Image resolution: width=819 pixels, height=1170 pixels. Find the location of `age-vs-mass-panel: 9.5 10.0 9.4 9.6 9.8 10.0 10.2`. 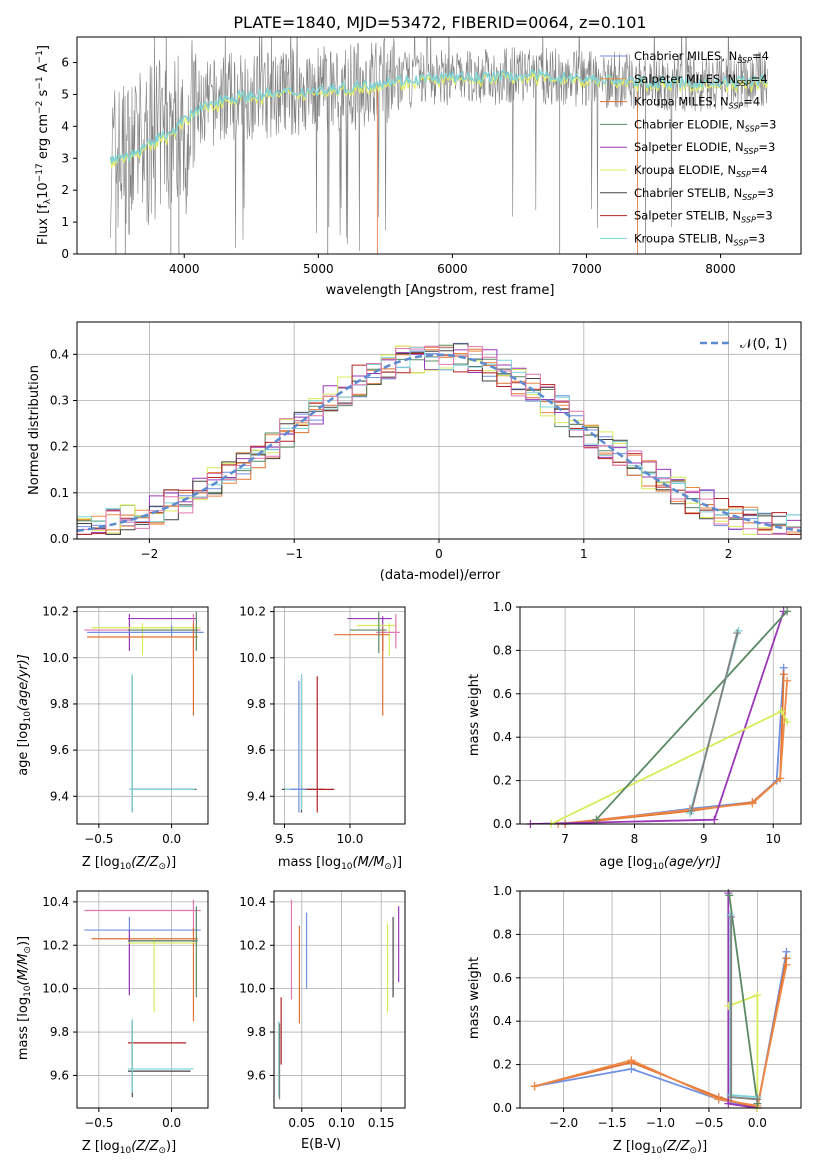

age-vs-mass-panel: 9.5 10.0 9.4 9.6 9.8 10.0 10.2 is located at coordinates (322, 725).